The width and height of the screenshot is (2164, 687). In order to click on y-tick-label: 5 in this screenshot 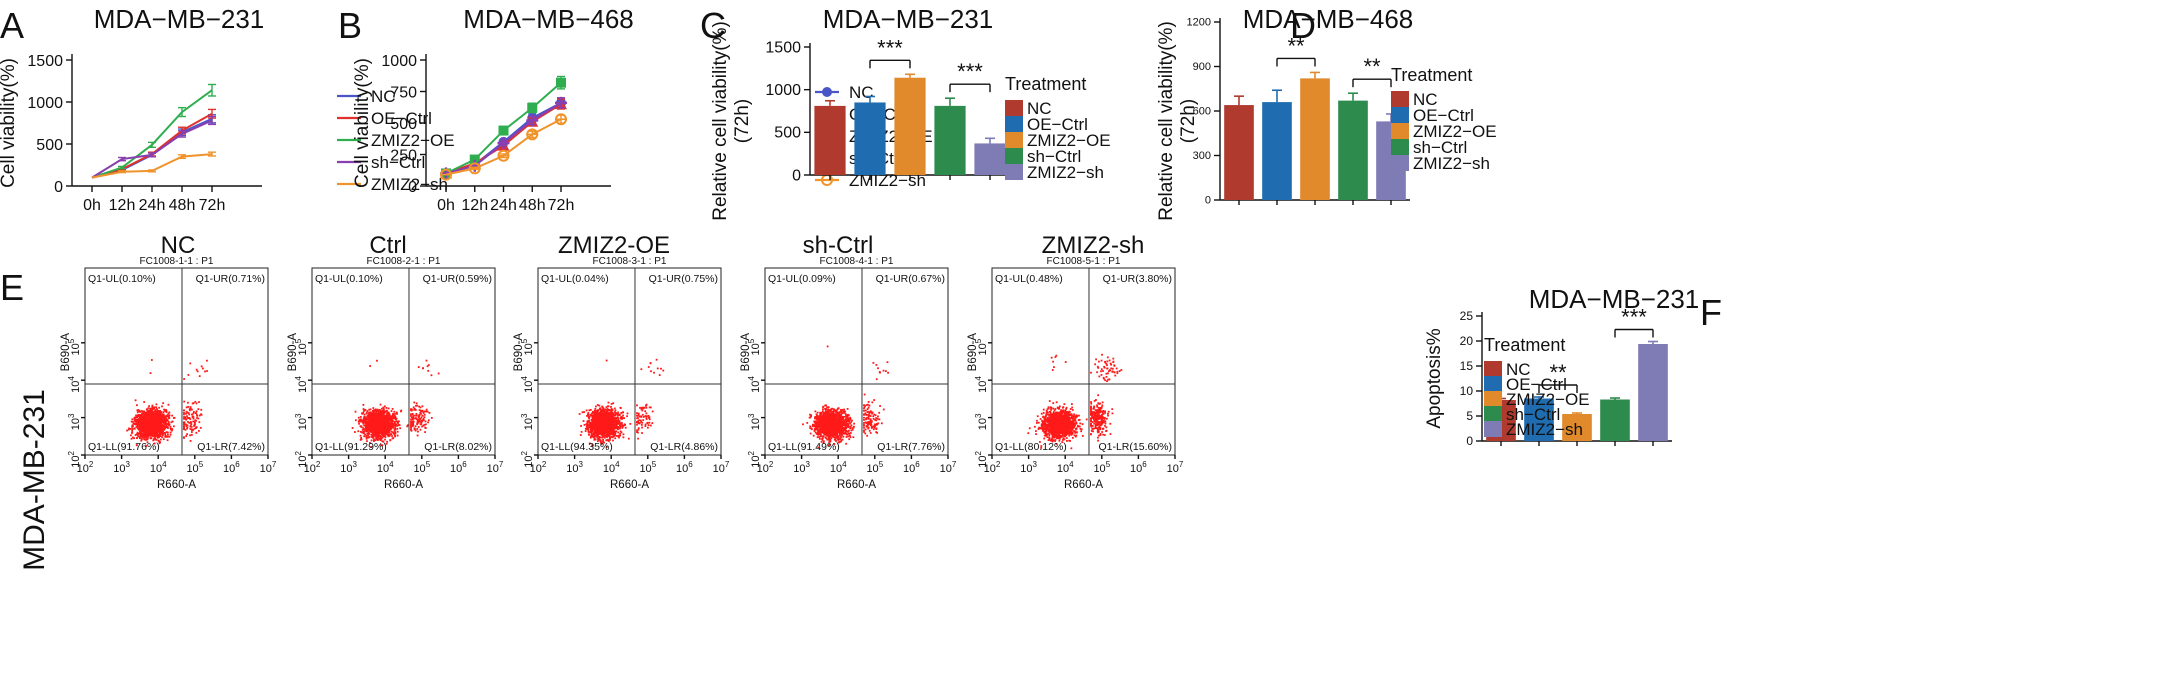, I will do `click(1469, 416)`.